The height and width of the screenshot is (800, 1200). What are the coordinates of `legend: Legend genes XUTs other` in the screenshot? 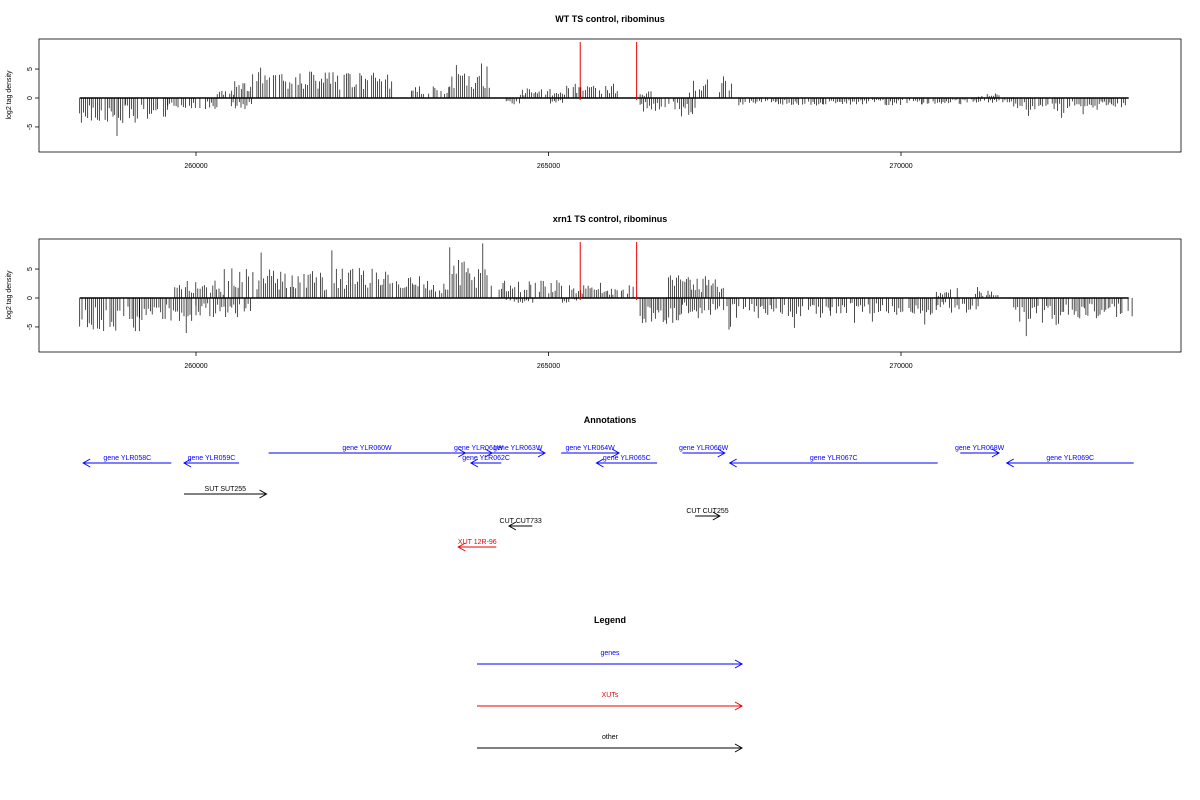 It's located at (610, 684).